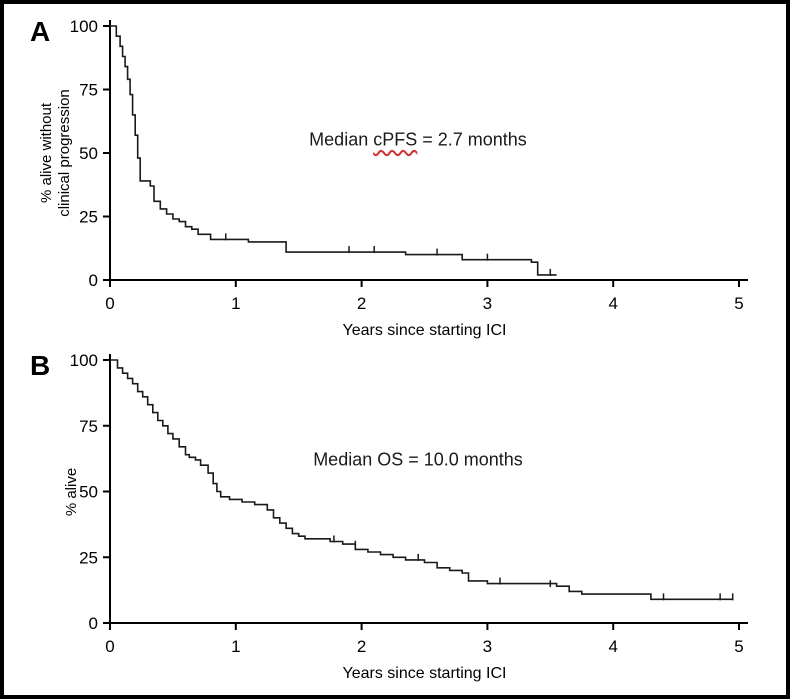  I want to click on y-axis-title-os: % alive, so click(71, 492).